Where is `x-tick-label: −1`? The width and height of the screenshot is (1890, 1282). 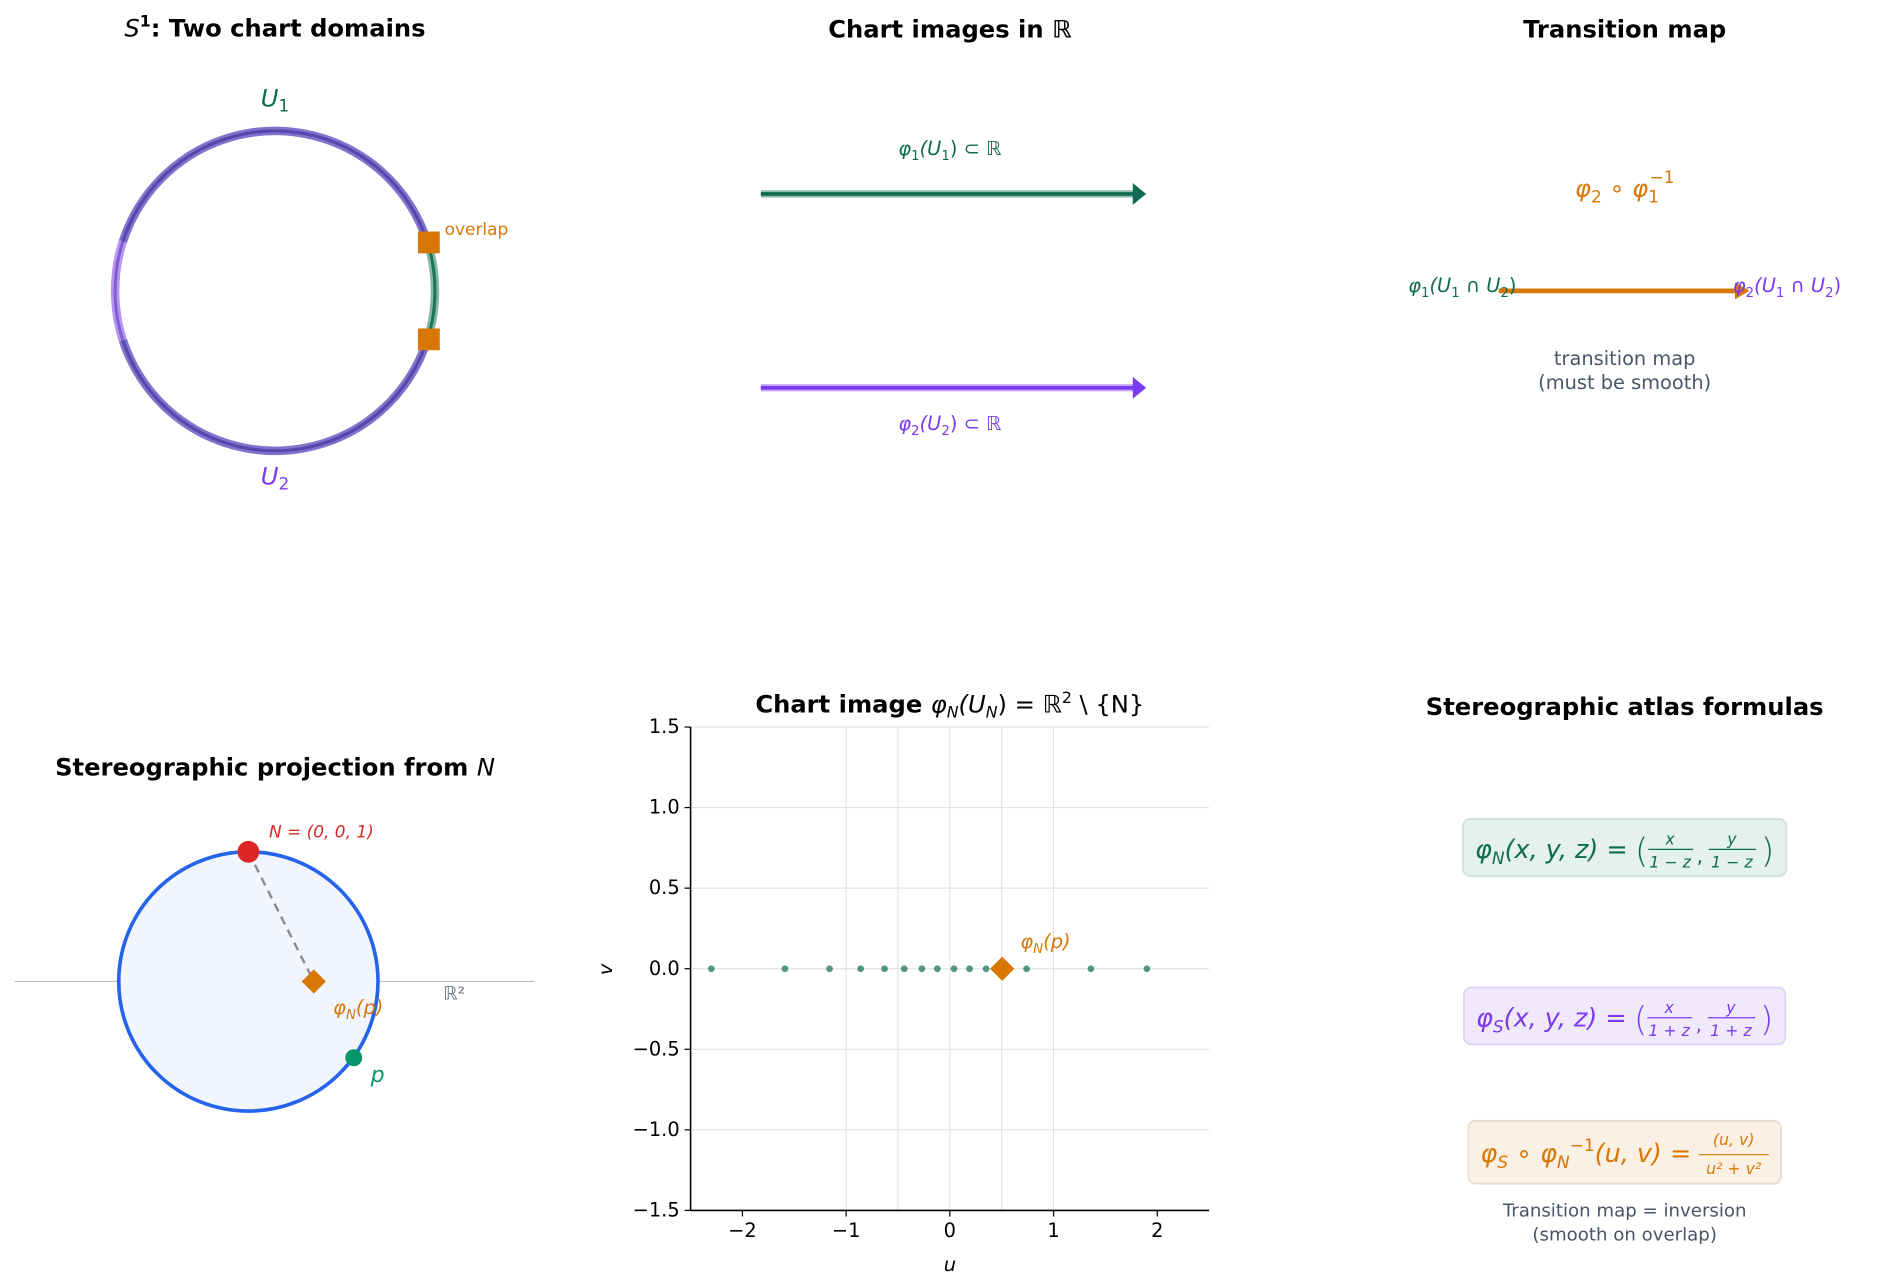
x-tick-label: −1 is located at coordinates (846, 1230).